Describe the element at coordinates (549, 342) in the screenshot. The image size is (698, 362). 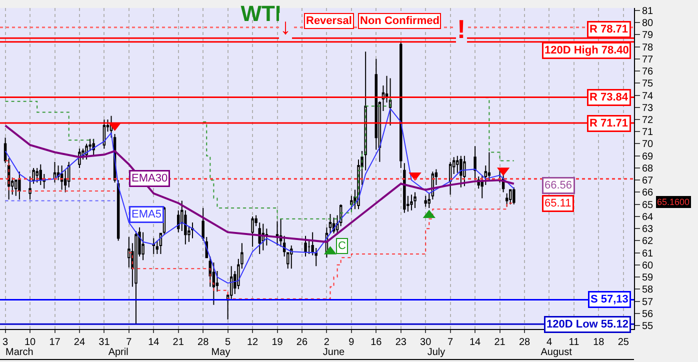
I see `x-tick-label: 4` at that location.